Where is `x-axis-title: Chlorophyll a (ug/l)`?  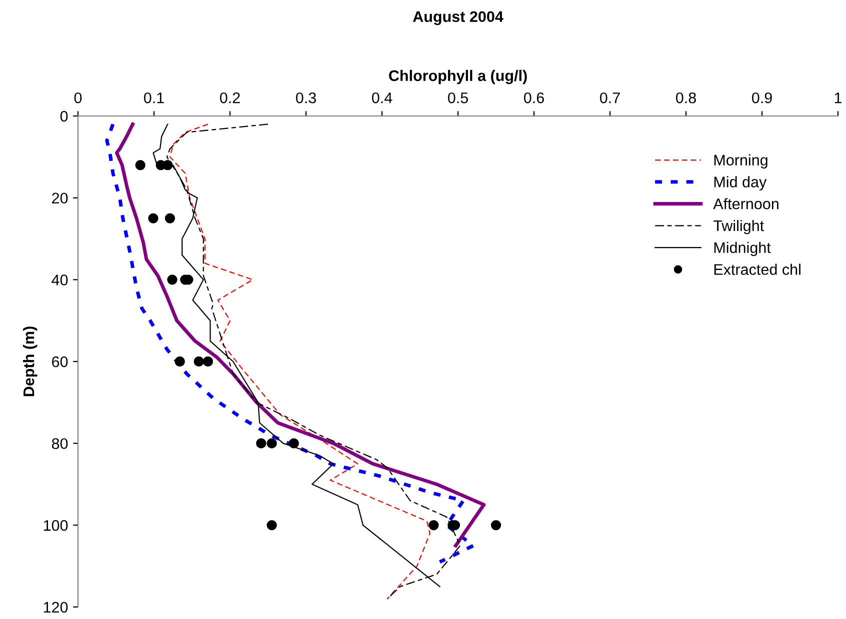 x-axis-title: Chlorophyll a (ug/l) is located at coordinates (458, 77).